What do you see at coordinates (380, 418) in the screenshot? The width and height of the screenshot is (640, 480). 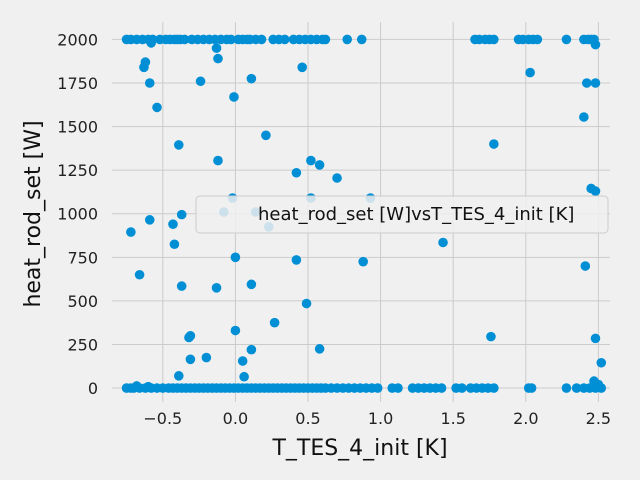 I see `x-tick-label: 1.0` at bounding box center [380, 418].